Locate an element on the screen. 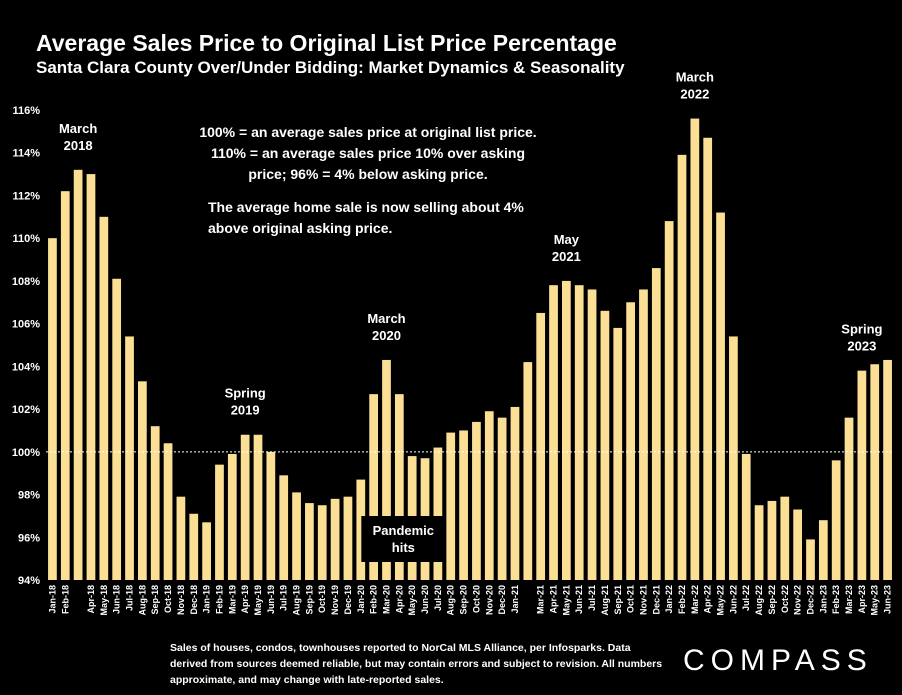  y-tick-label: 102% is located at coordinates (26, 410).